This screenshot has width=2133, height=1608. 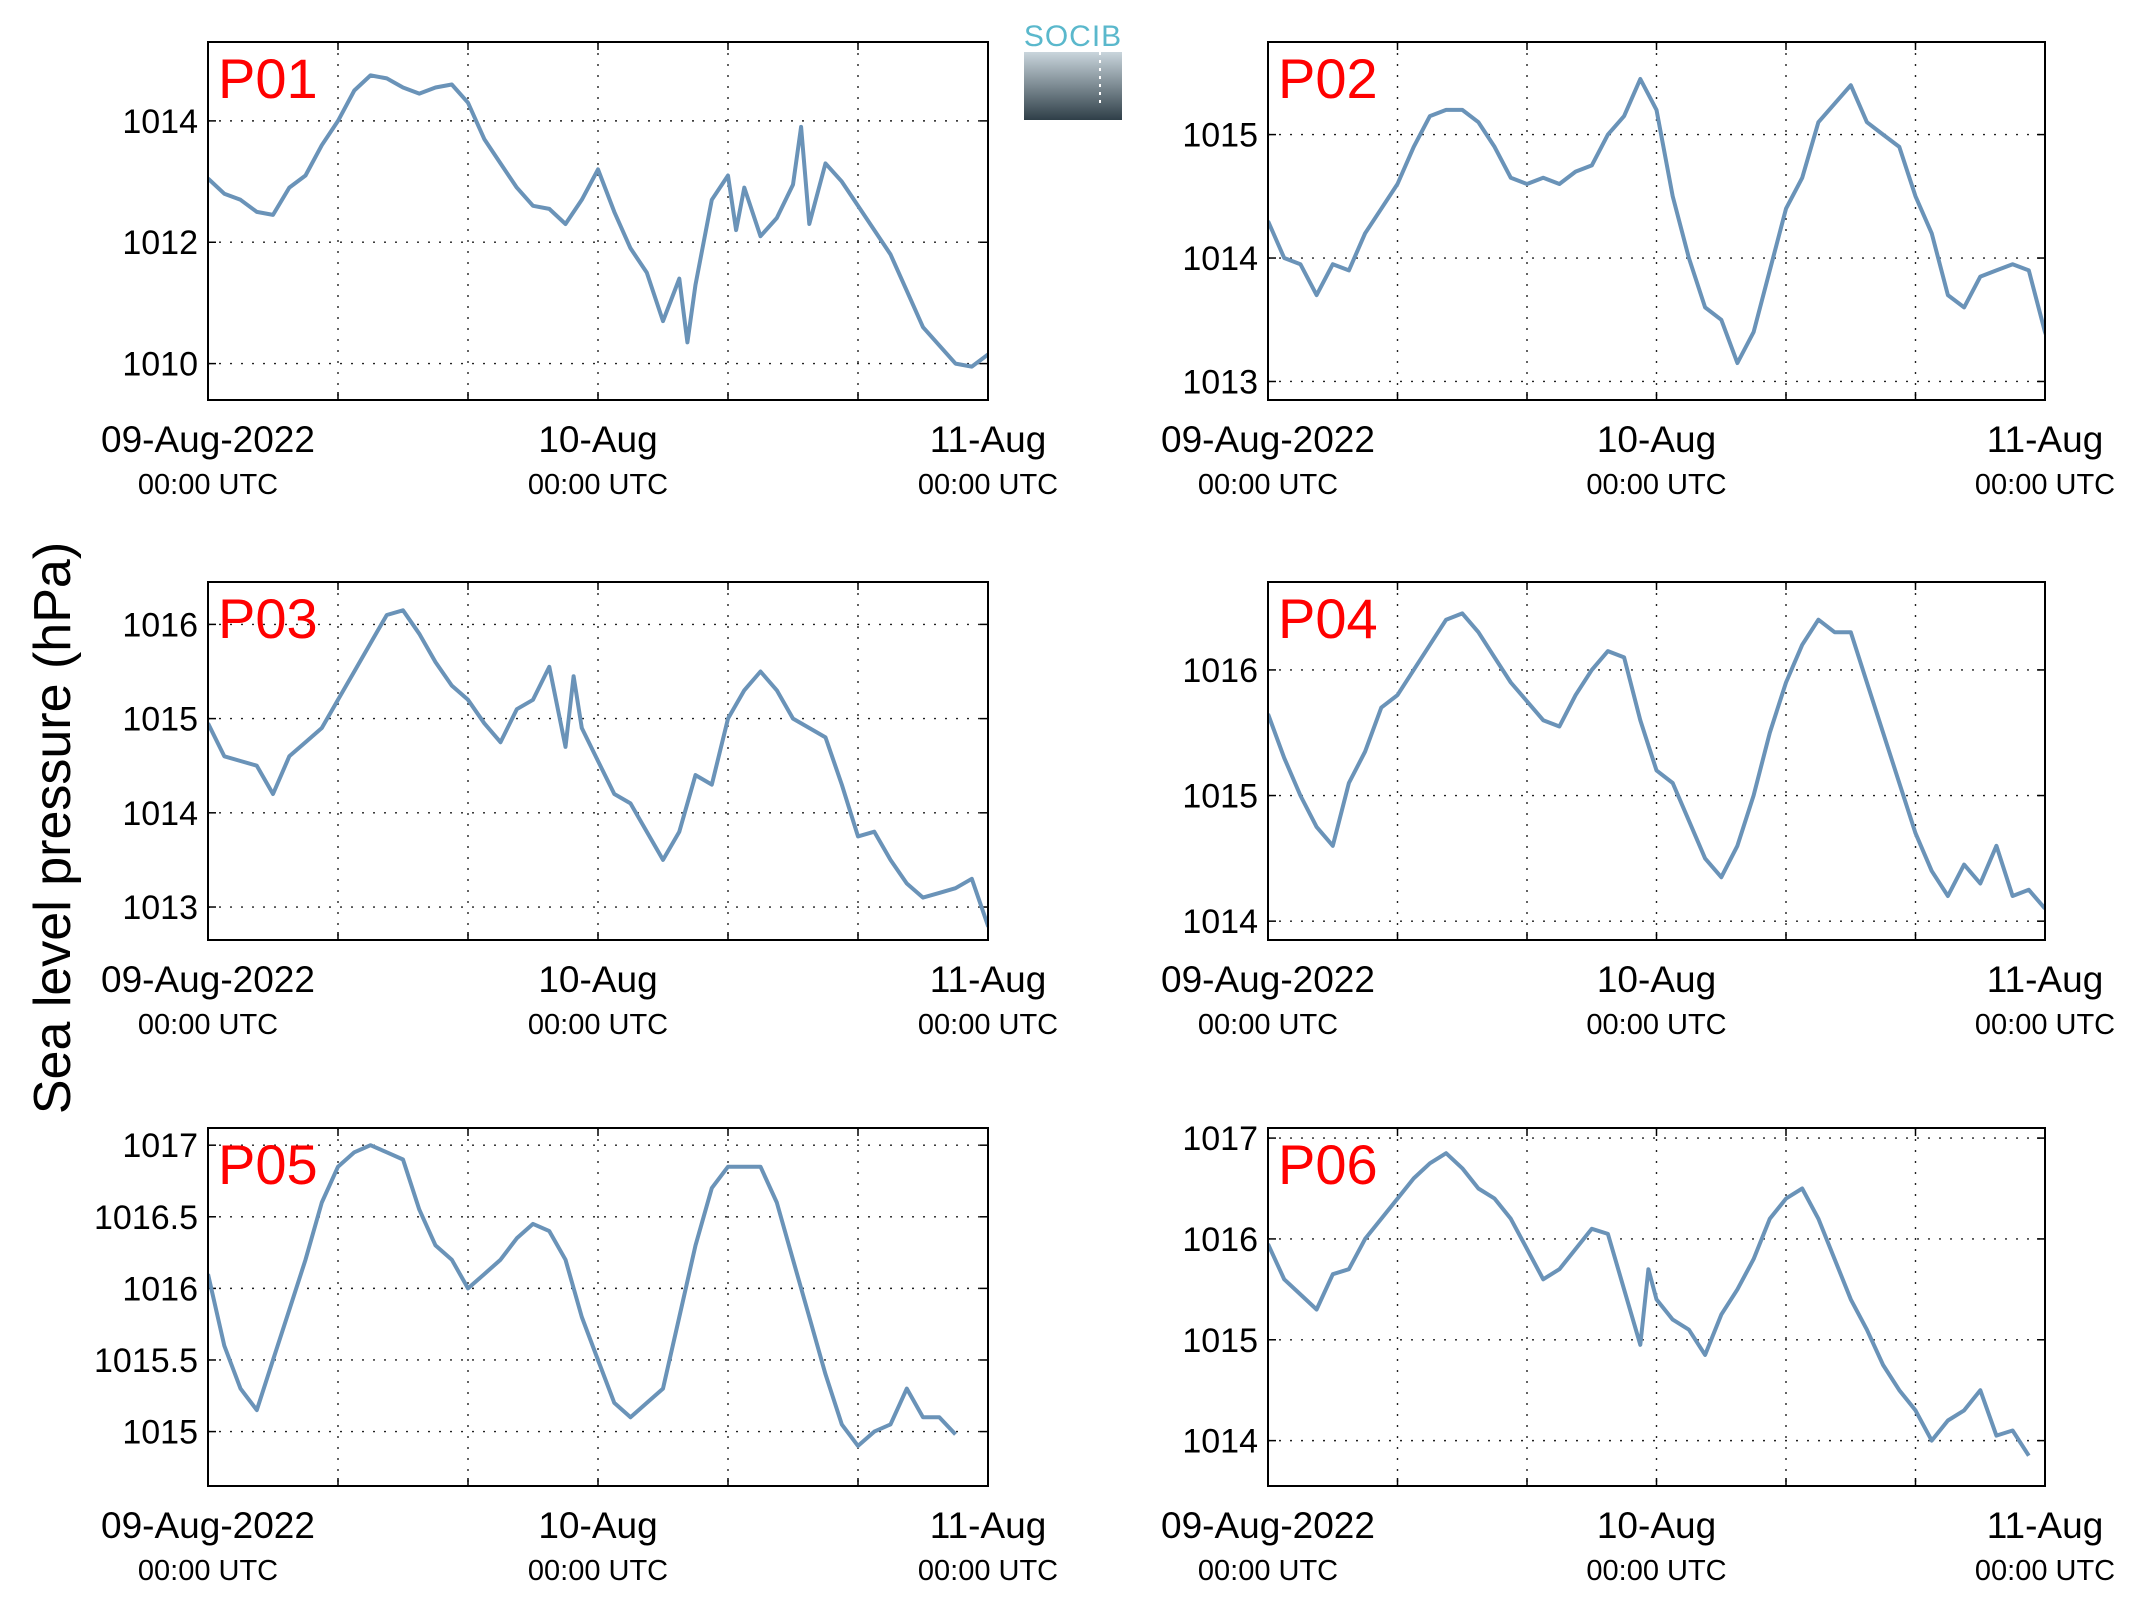 I want to click on y-axis-label: Sea level pressure (hPa), so click(x=53, y=828).